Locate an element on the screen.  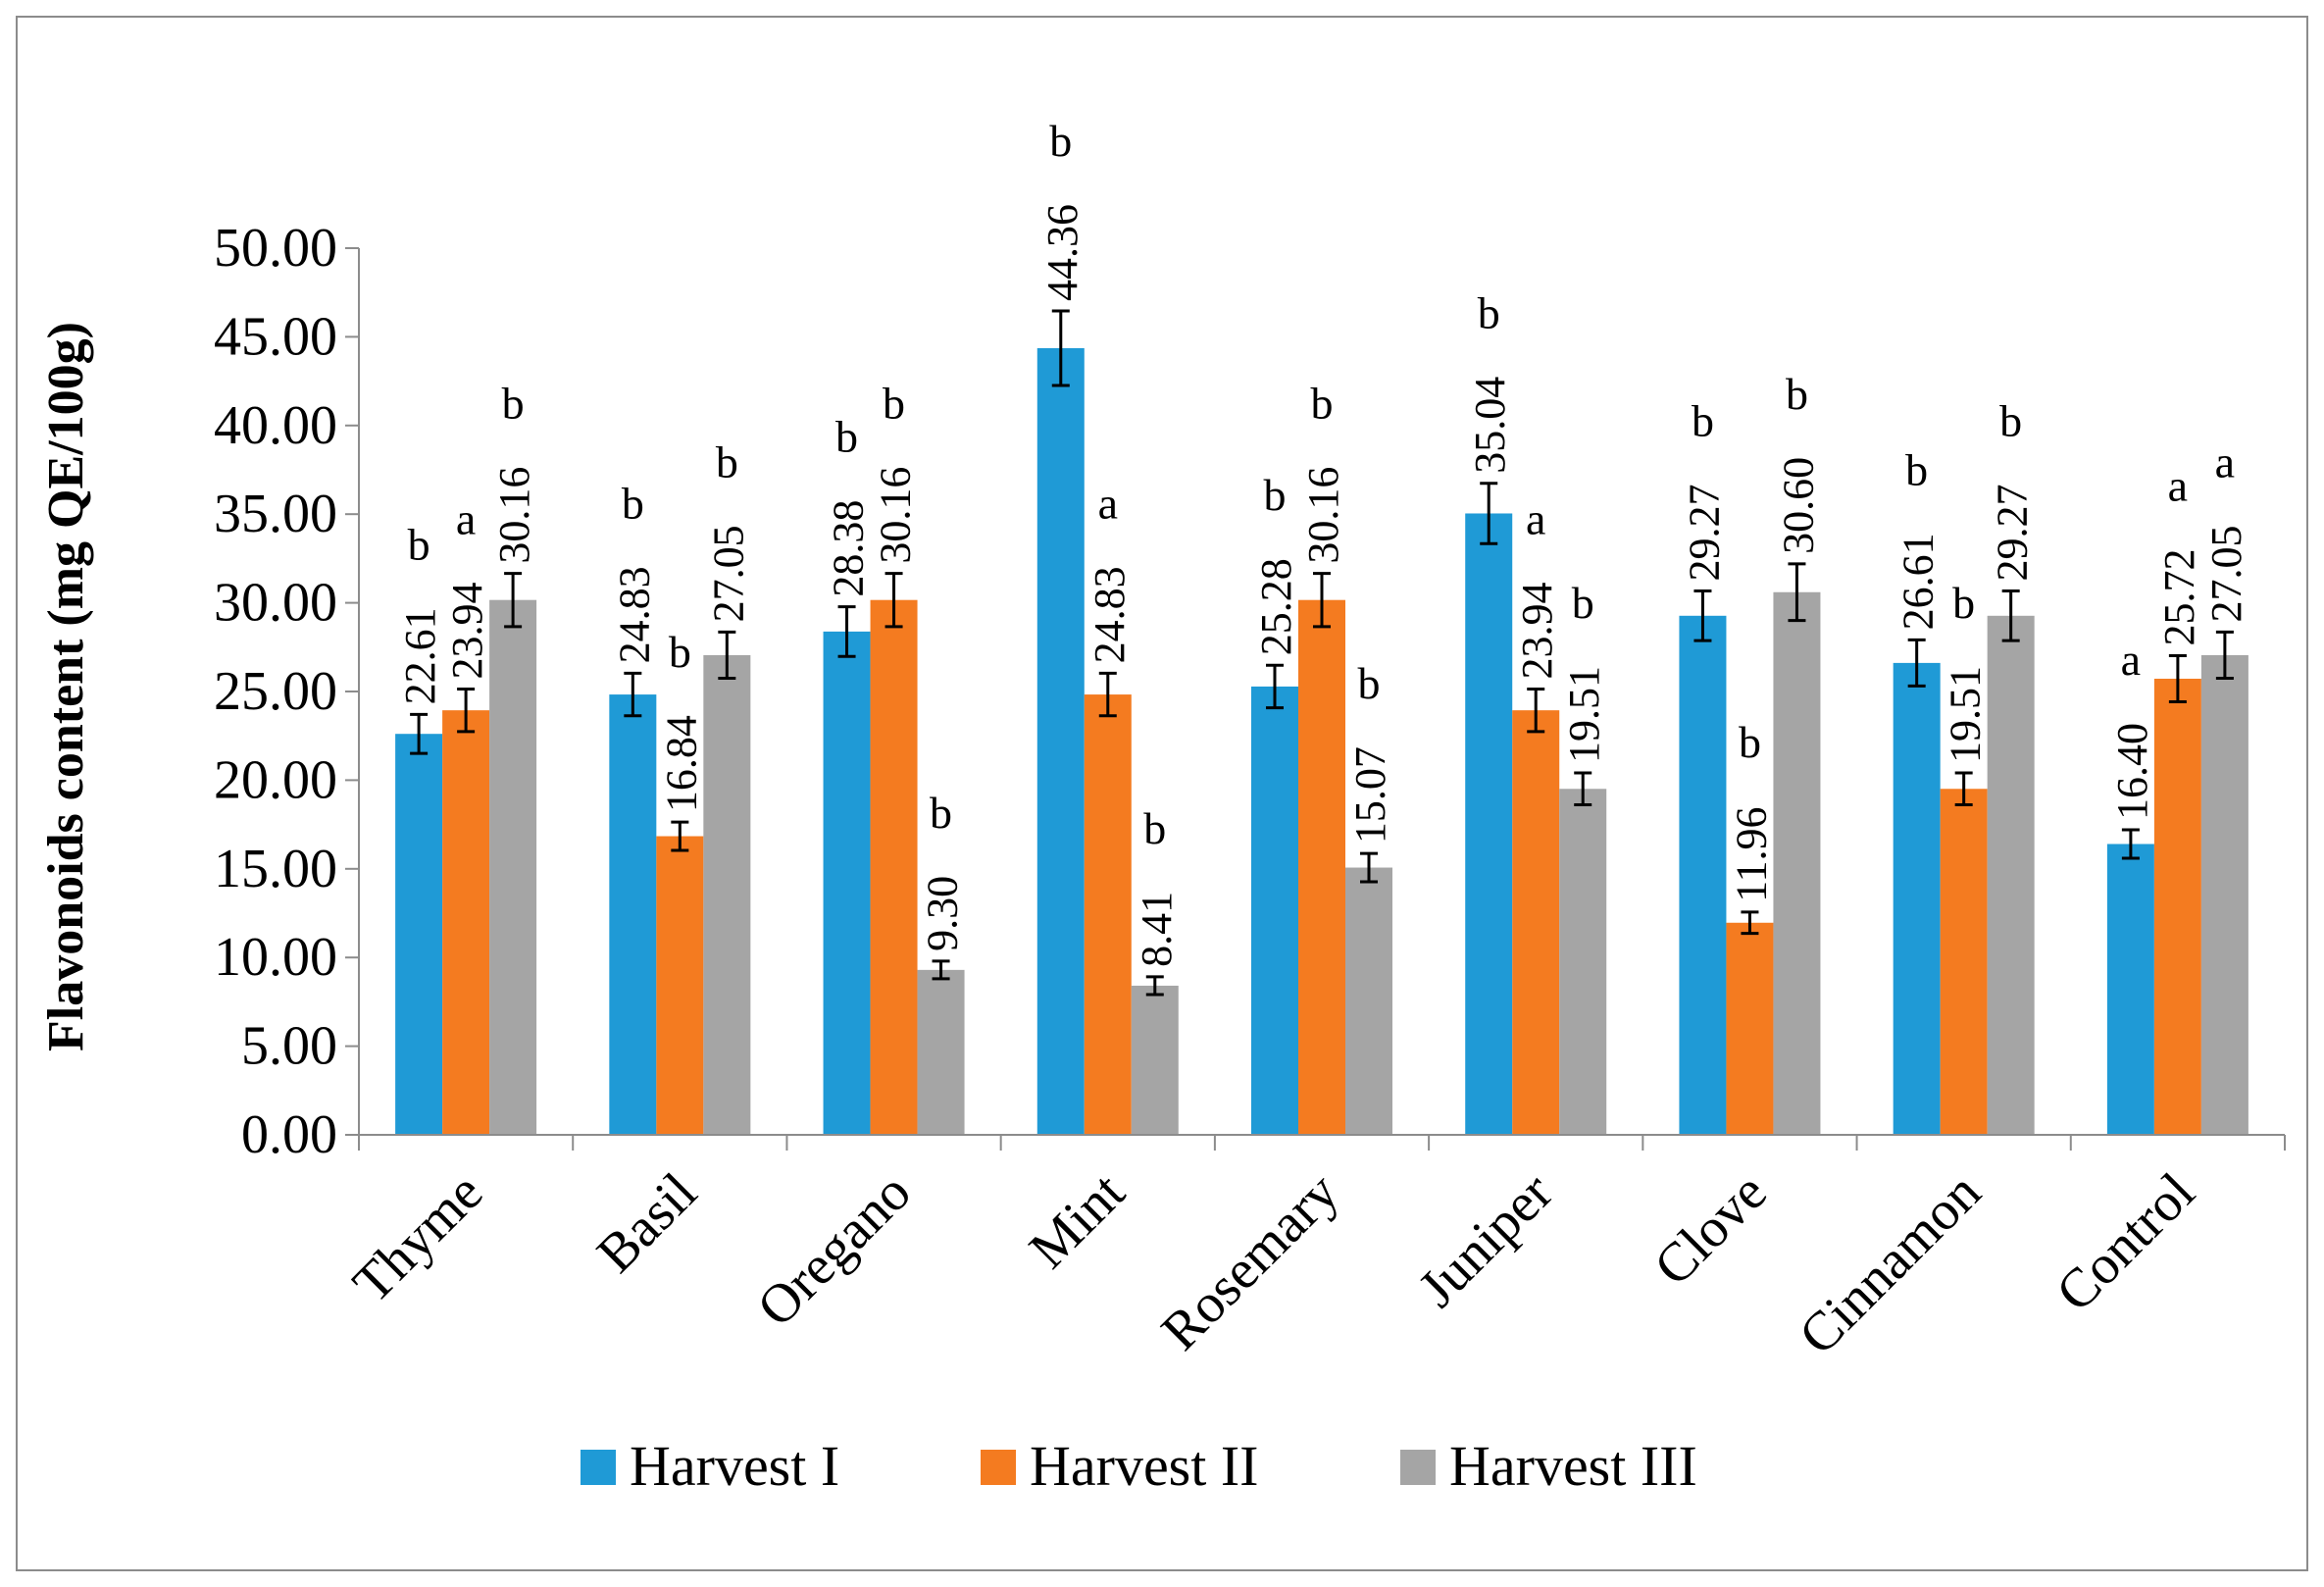
data-label: 19.51 is located at coordinates (1584, 715).